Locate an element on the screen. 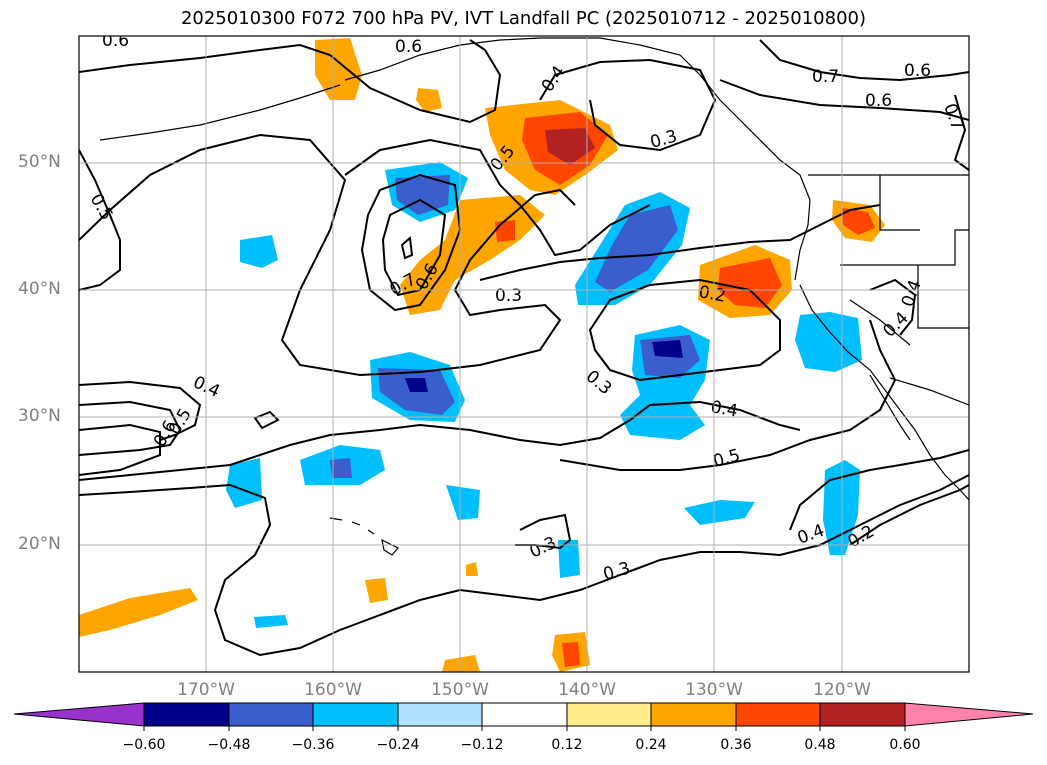 Image resolution: width=1047 pixels, height=765 pixels. colorbar-label: 0.36 is located at coordinates (736, 745).